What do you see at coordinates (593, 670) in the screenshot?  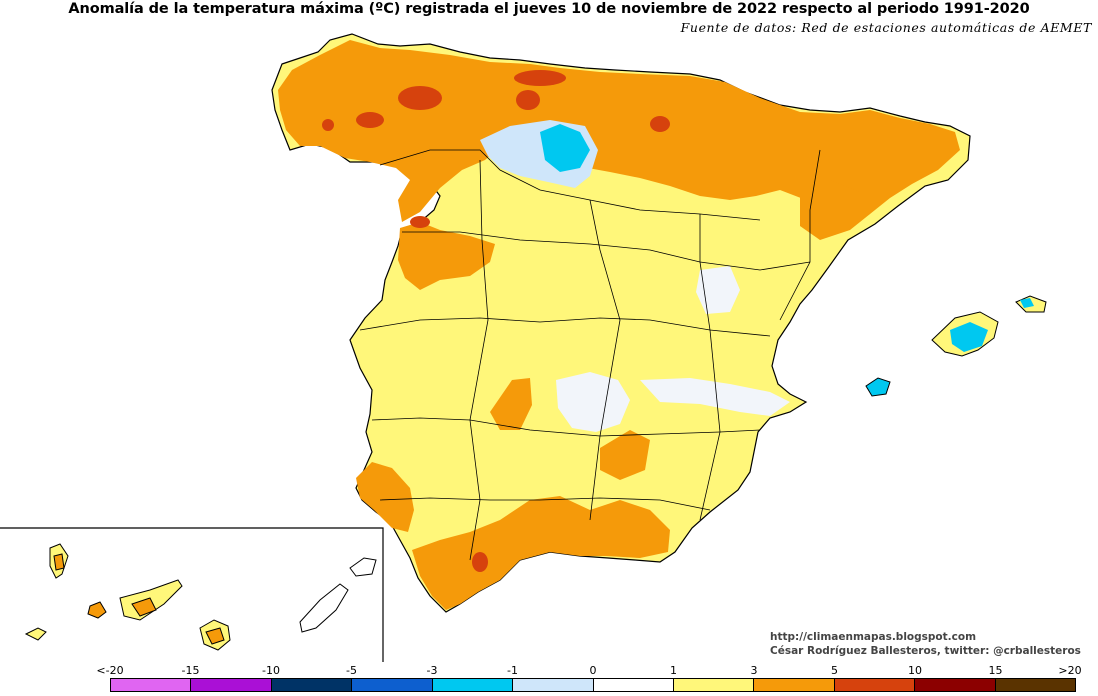 I see `legend-tick: 0` at bounding box center [593, 670].